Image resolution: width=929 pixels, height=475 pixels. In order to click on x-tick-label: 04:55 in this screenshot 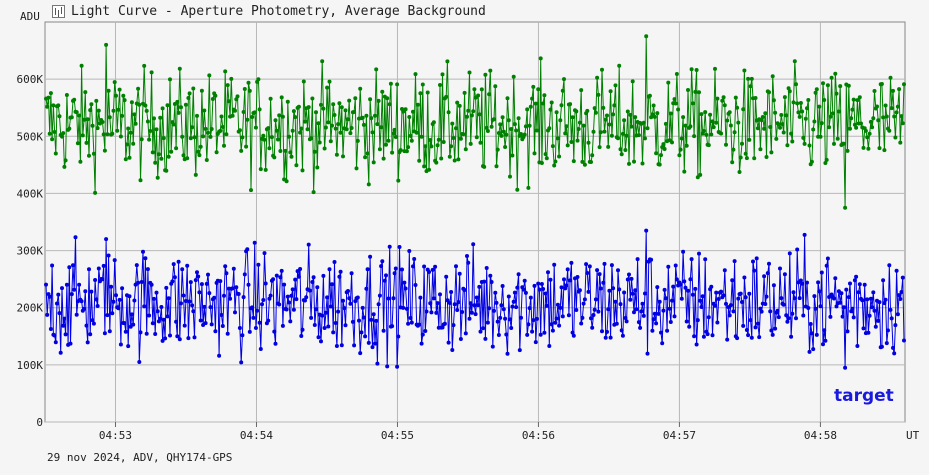, I will do `click(397, 435)`.